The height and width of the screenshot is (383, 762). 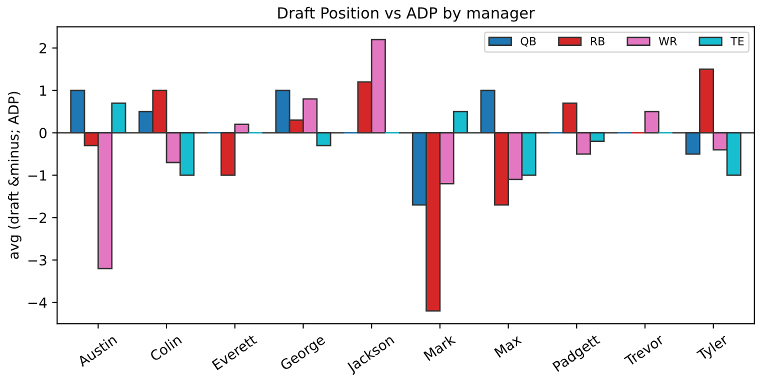 I want to click on y-tick-label: −4, so click(x=37, y=303).